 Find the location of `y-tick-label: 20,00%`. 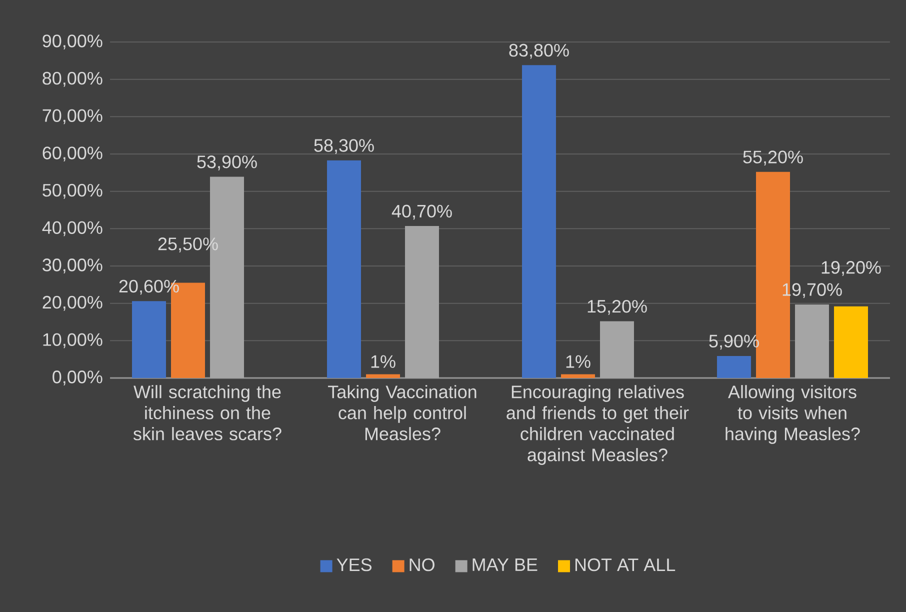

y-tick-label: 20,00% is located at coordinates (72, 303).